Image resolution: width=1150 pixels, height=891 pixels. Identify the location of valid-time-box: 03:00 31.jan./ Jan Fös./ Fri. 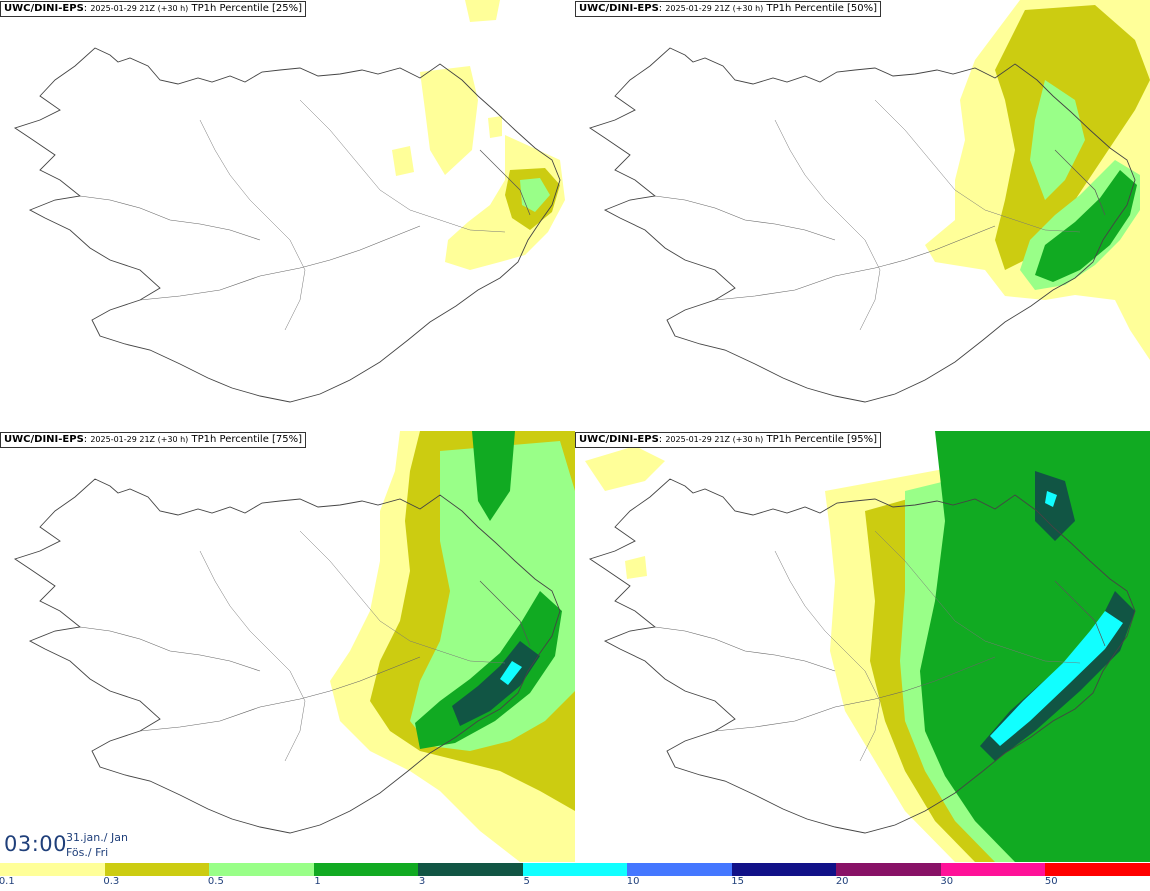
(70, 844).